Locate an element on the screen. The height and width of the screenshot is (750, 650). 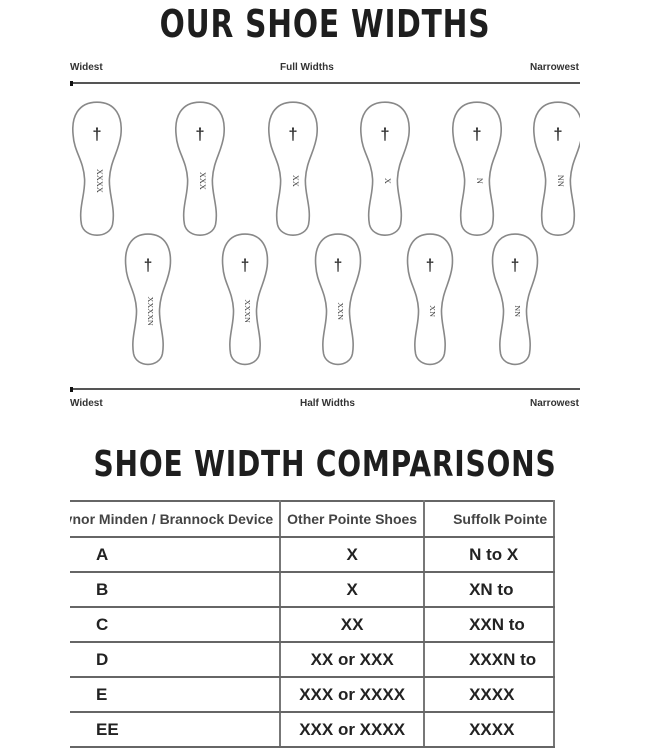
sole-outline: † XXX is located at coordinates (200, 170).